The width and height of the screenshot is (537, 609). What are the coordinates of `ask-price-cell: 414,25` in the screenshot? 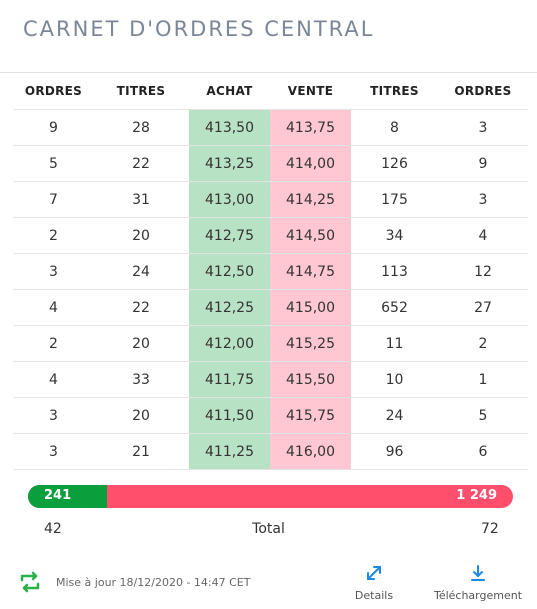 It's located at (310, 199).